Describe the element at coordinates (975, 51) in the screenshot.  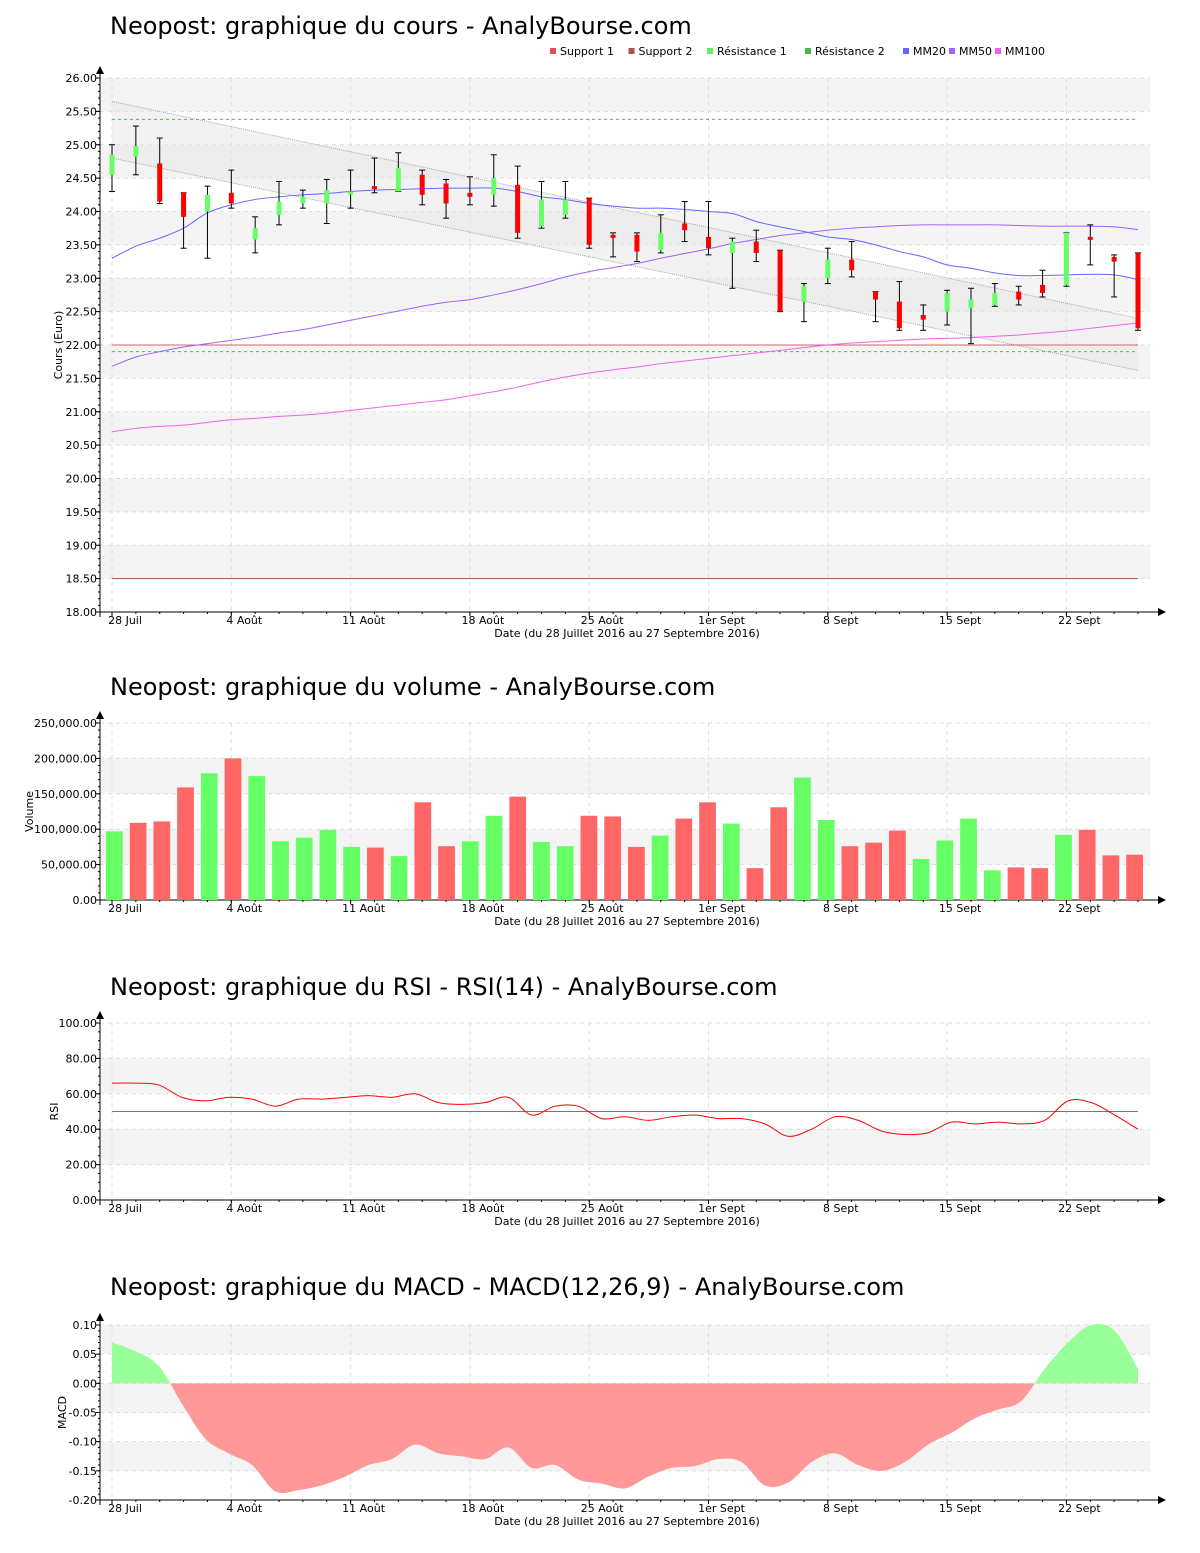
I see `legend-label: MM50` at that location.